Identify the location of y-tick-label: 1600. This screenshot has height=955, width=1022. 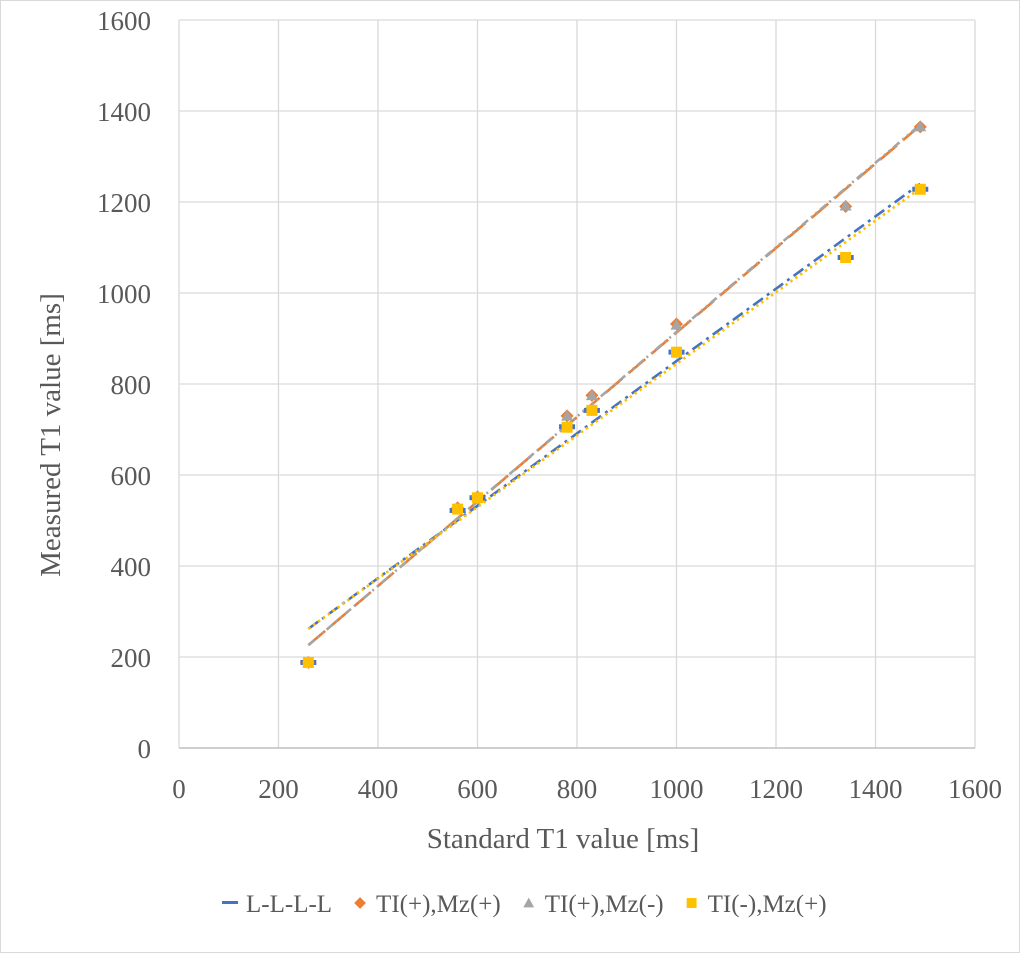
(124, 21).